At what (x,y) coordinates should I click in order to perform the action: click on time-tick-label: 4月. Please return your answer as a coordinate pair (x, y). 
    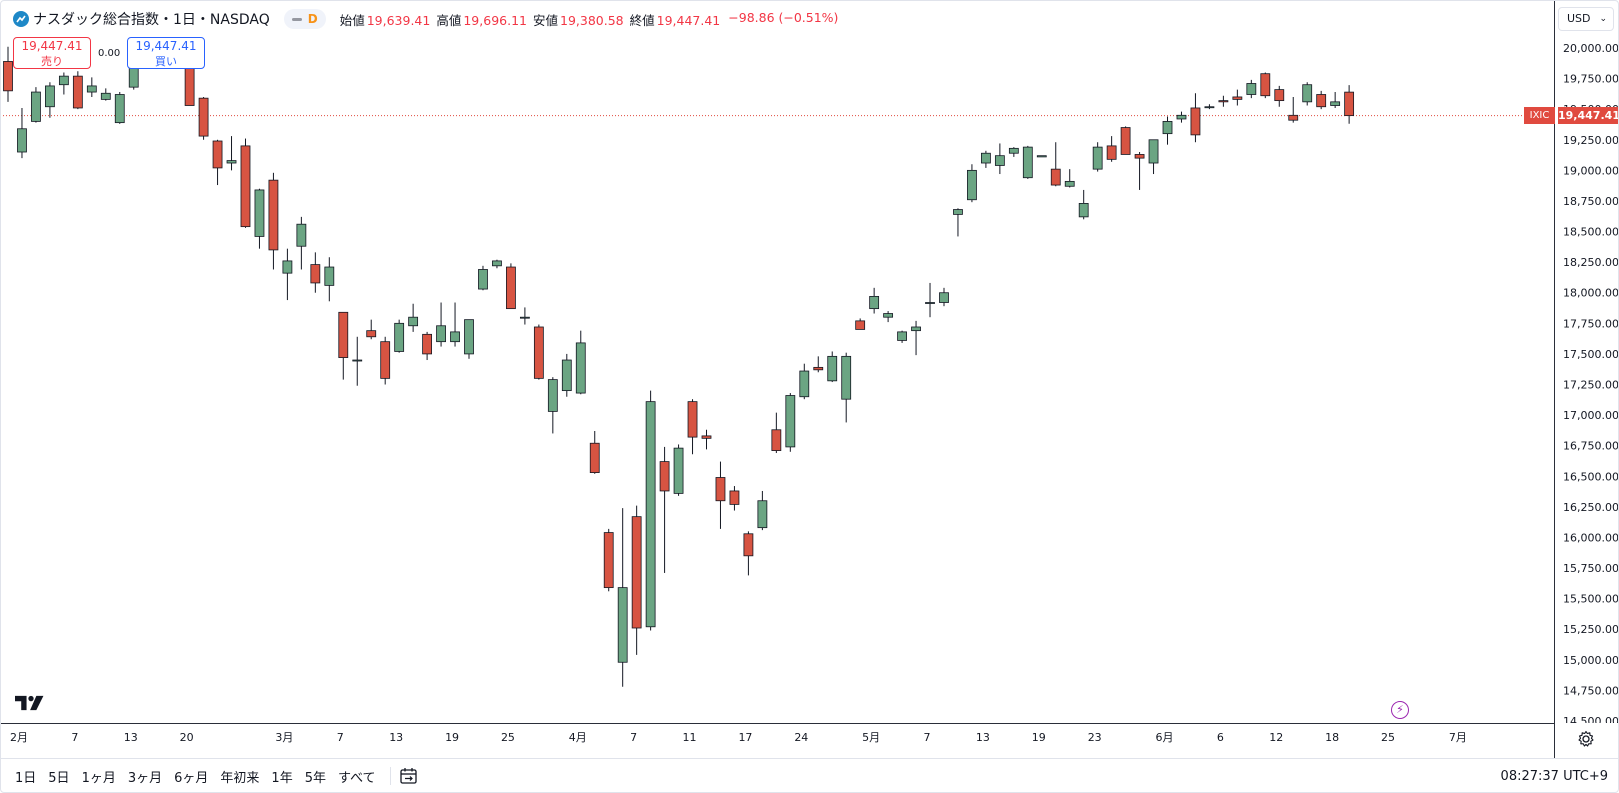
    Looking at the image, I should click on (578, 737).